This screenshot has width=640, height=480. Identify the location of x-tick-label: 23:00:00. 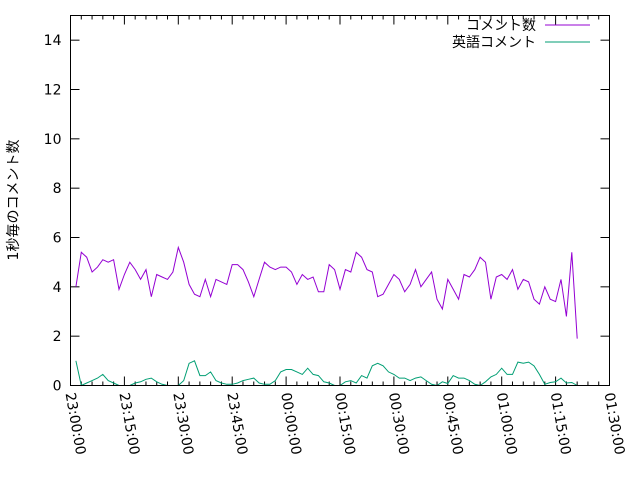
(75, 423).